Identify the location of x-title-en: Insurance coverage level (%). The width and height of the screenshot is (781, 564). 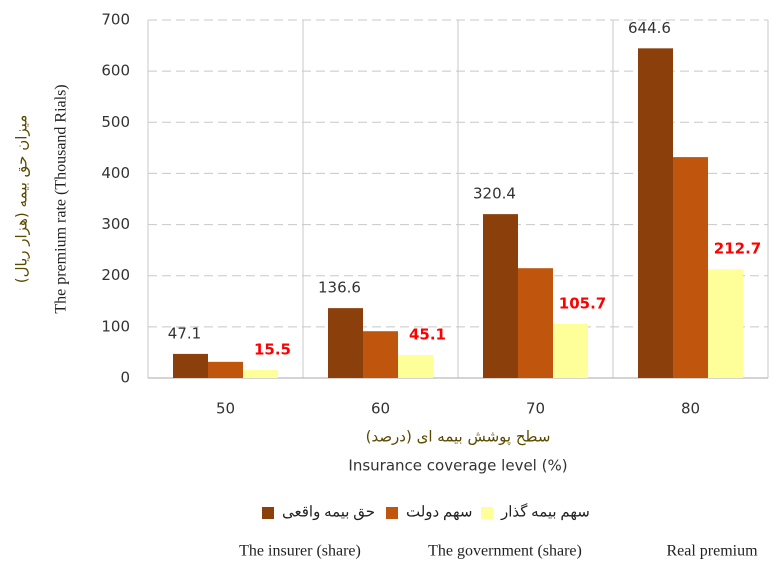
(457, 466).